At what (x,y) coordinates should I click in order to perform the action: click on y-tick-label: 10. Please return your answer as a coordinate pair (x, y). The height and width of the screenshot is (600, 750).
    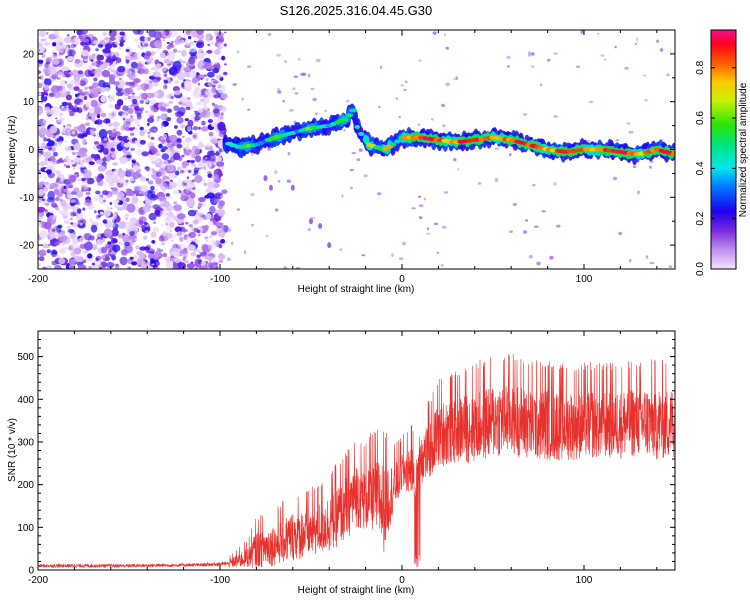
    Looking at the image, I should click on (29, 102).